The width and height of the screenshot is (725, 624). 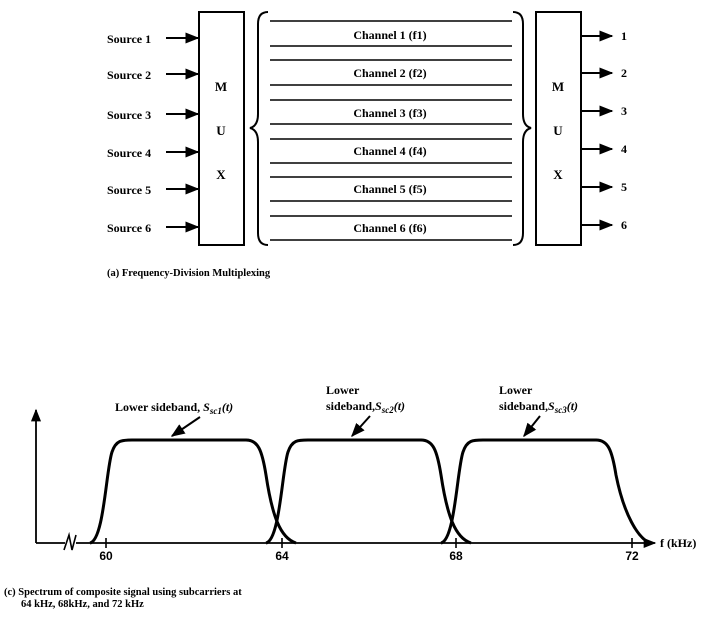 What do you see at coordinates (558, 174) in the screenshot?
I see `mux-right-letter-x: X` at bounding box center [558, 174].